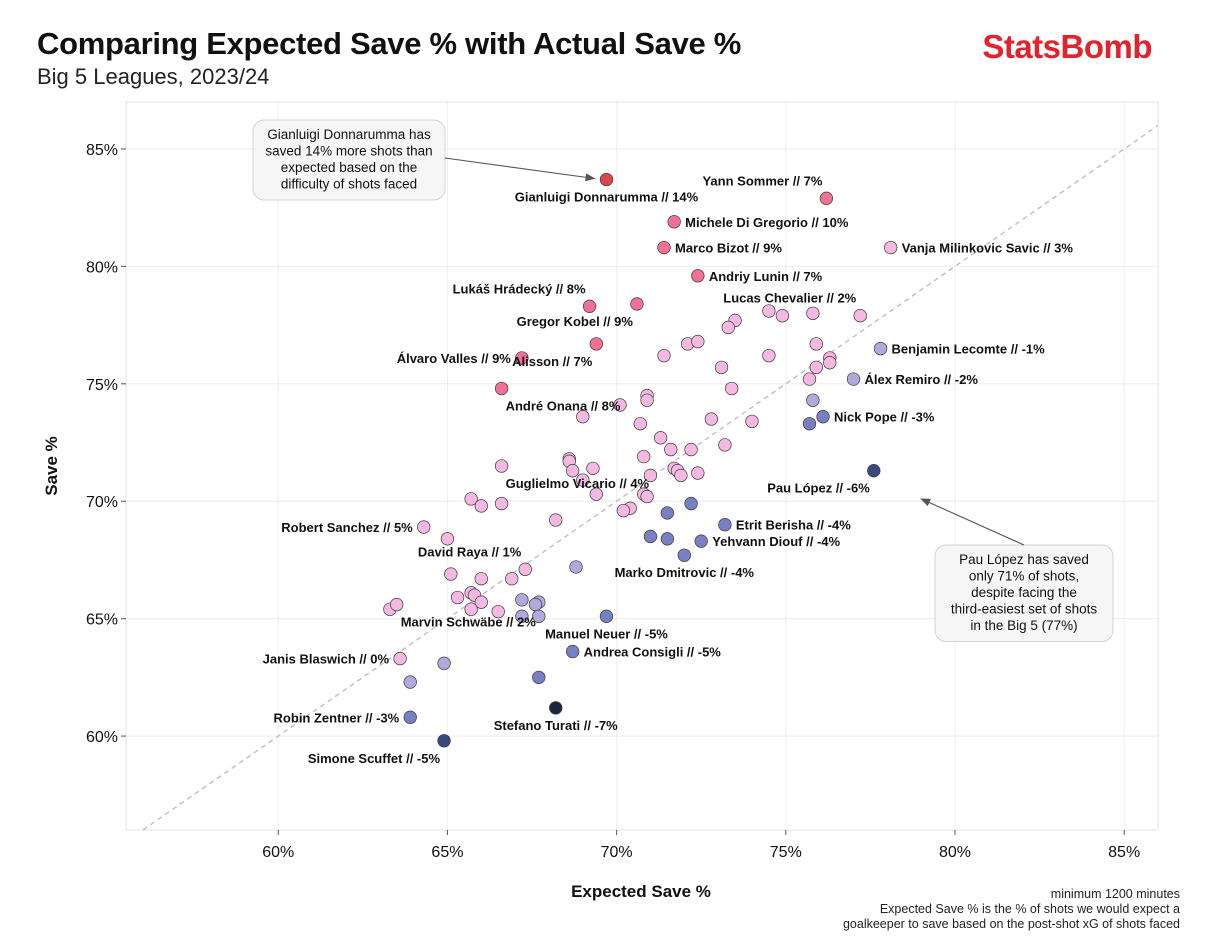  What do you see at coordinates (776, 541) in the screenshot?
I see `point-label: Yehvann Diouf // -4%` at bounding box center [776, 541].